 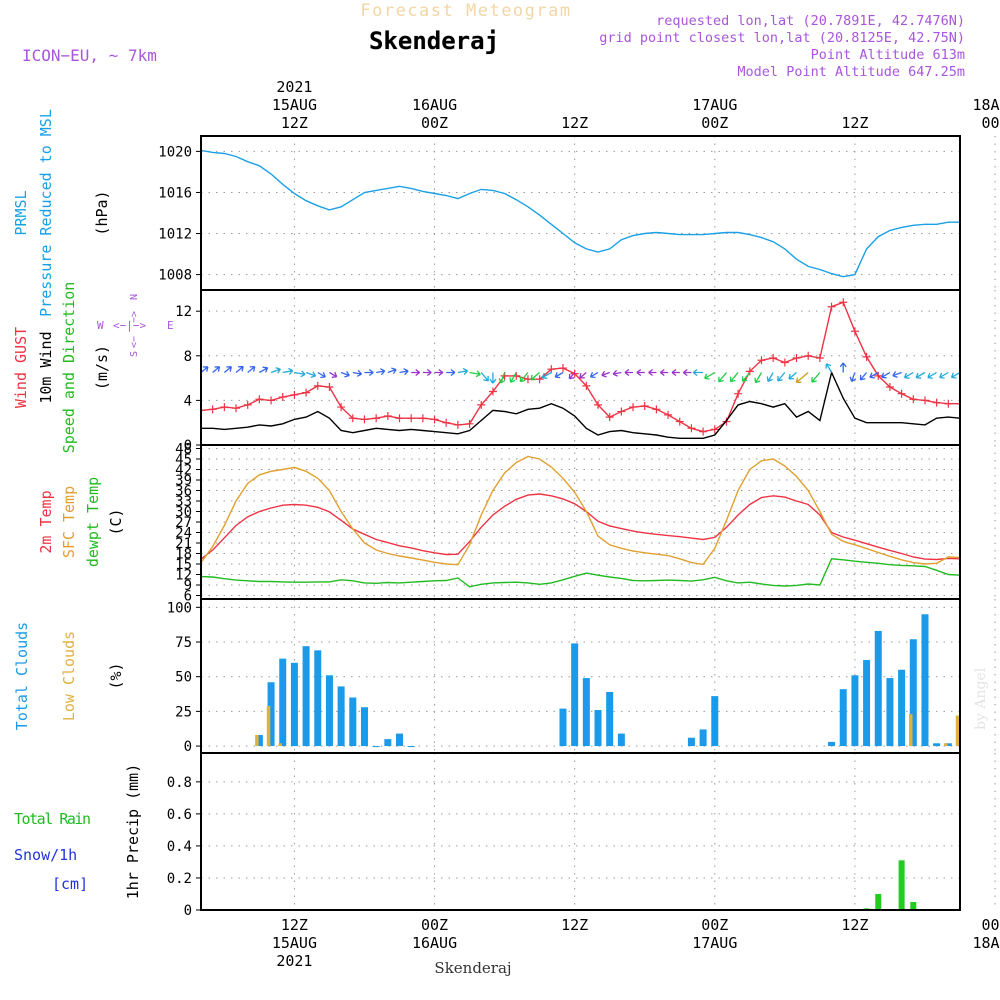 I want to click on line-sfctemp, so click(x=580, y=510).